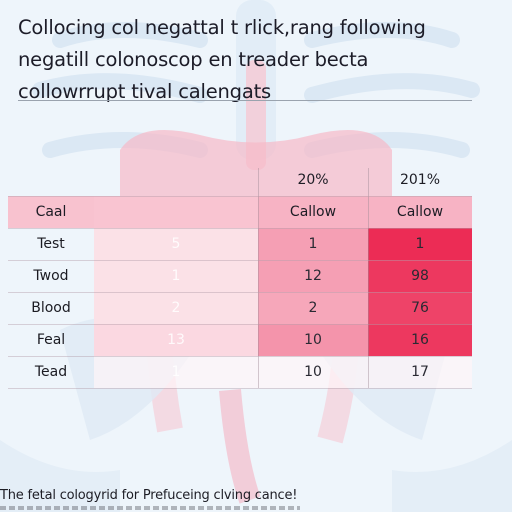 This screenshot has height=512, width=512. Describe the element at coordinates (420, 372) in the screenshot. I see `heat-cell: 17` at that location.